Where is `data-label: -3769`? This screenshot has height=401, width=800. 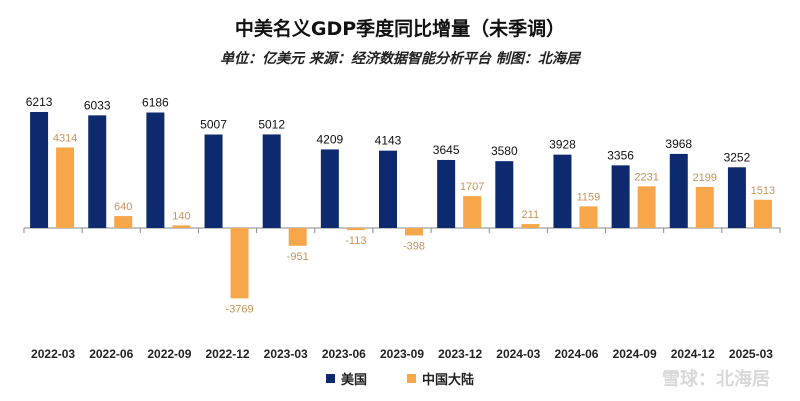
data-label: -3769 is located at coordinates (239, 309).